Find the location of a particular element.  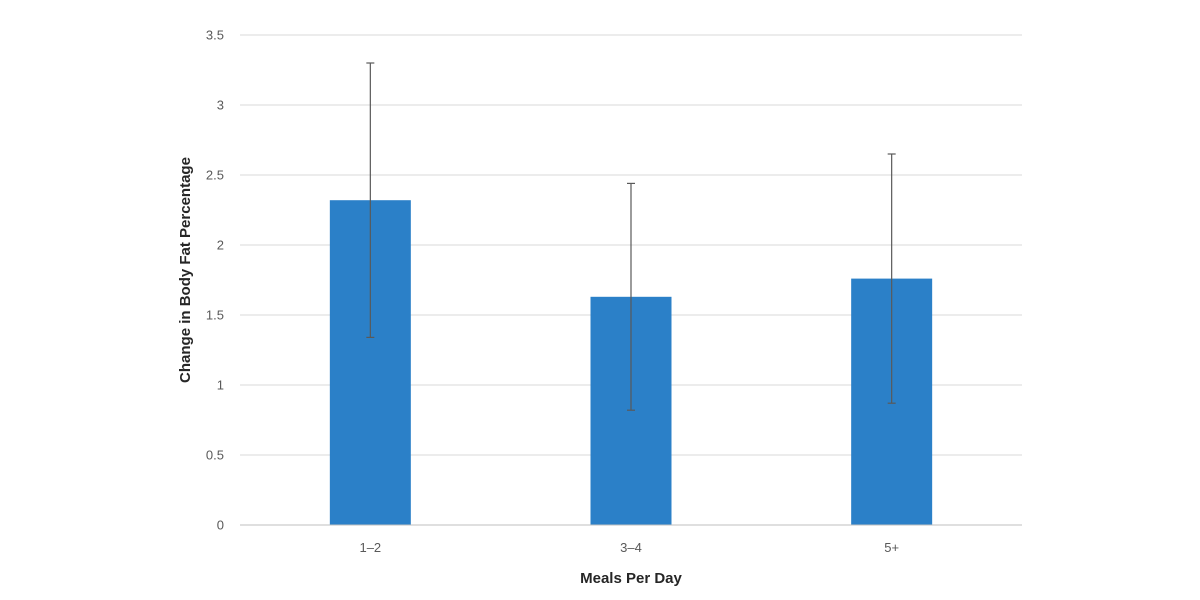

x-tick-label: 5+ is located at coordinates (891, 547).